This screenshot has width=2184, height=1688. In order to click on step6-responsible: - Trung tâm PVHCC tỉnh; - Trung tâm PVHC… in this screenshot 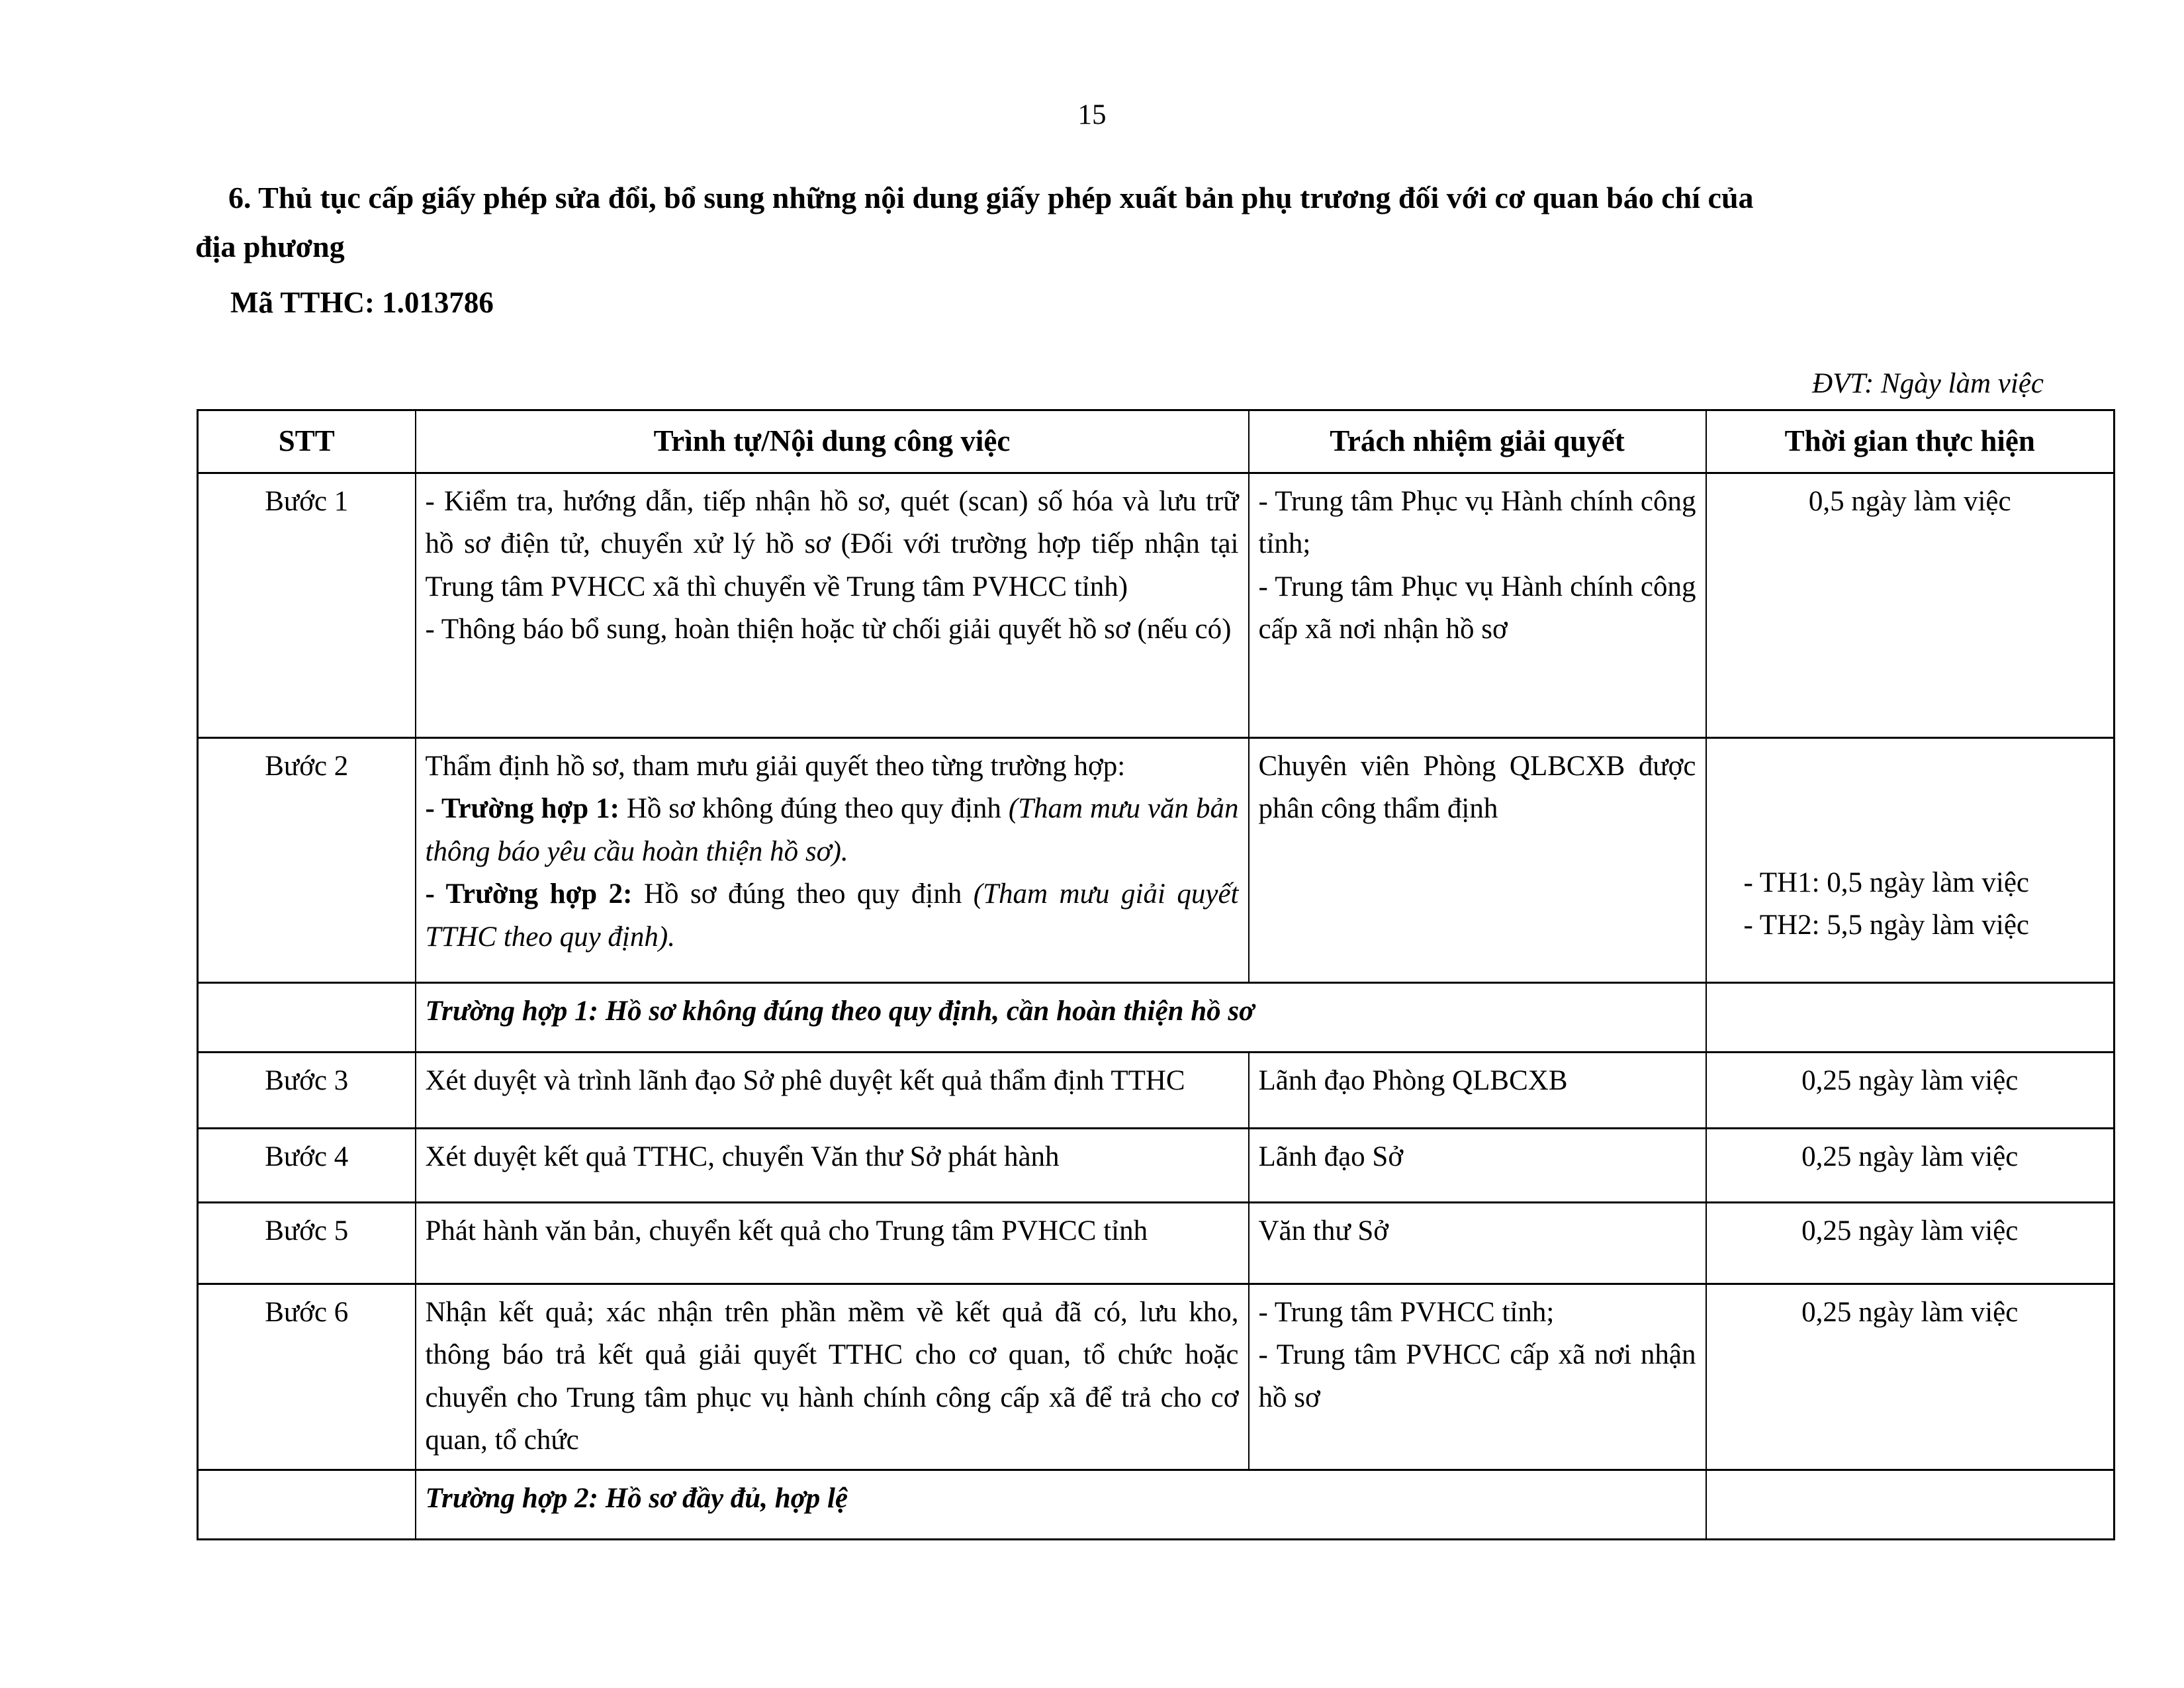, I will do `click(1477, 1376)`.